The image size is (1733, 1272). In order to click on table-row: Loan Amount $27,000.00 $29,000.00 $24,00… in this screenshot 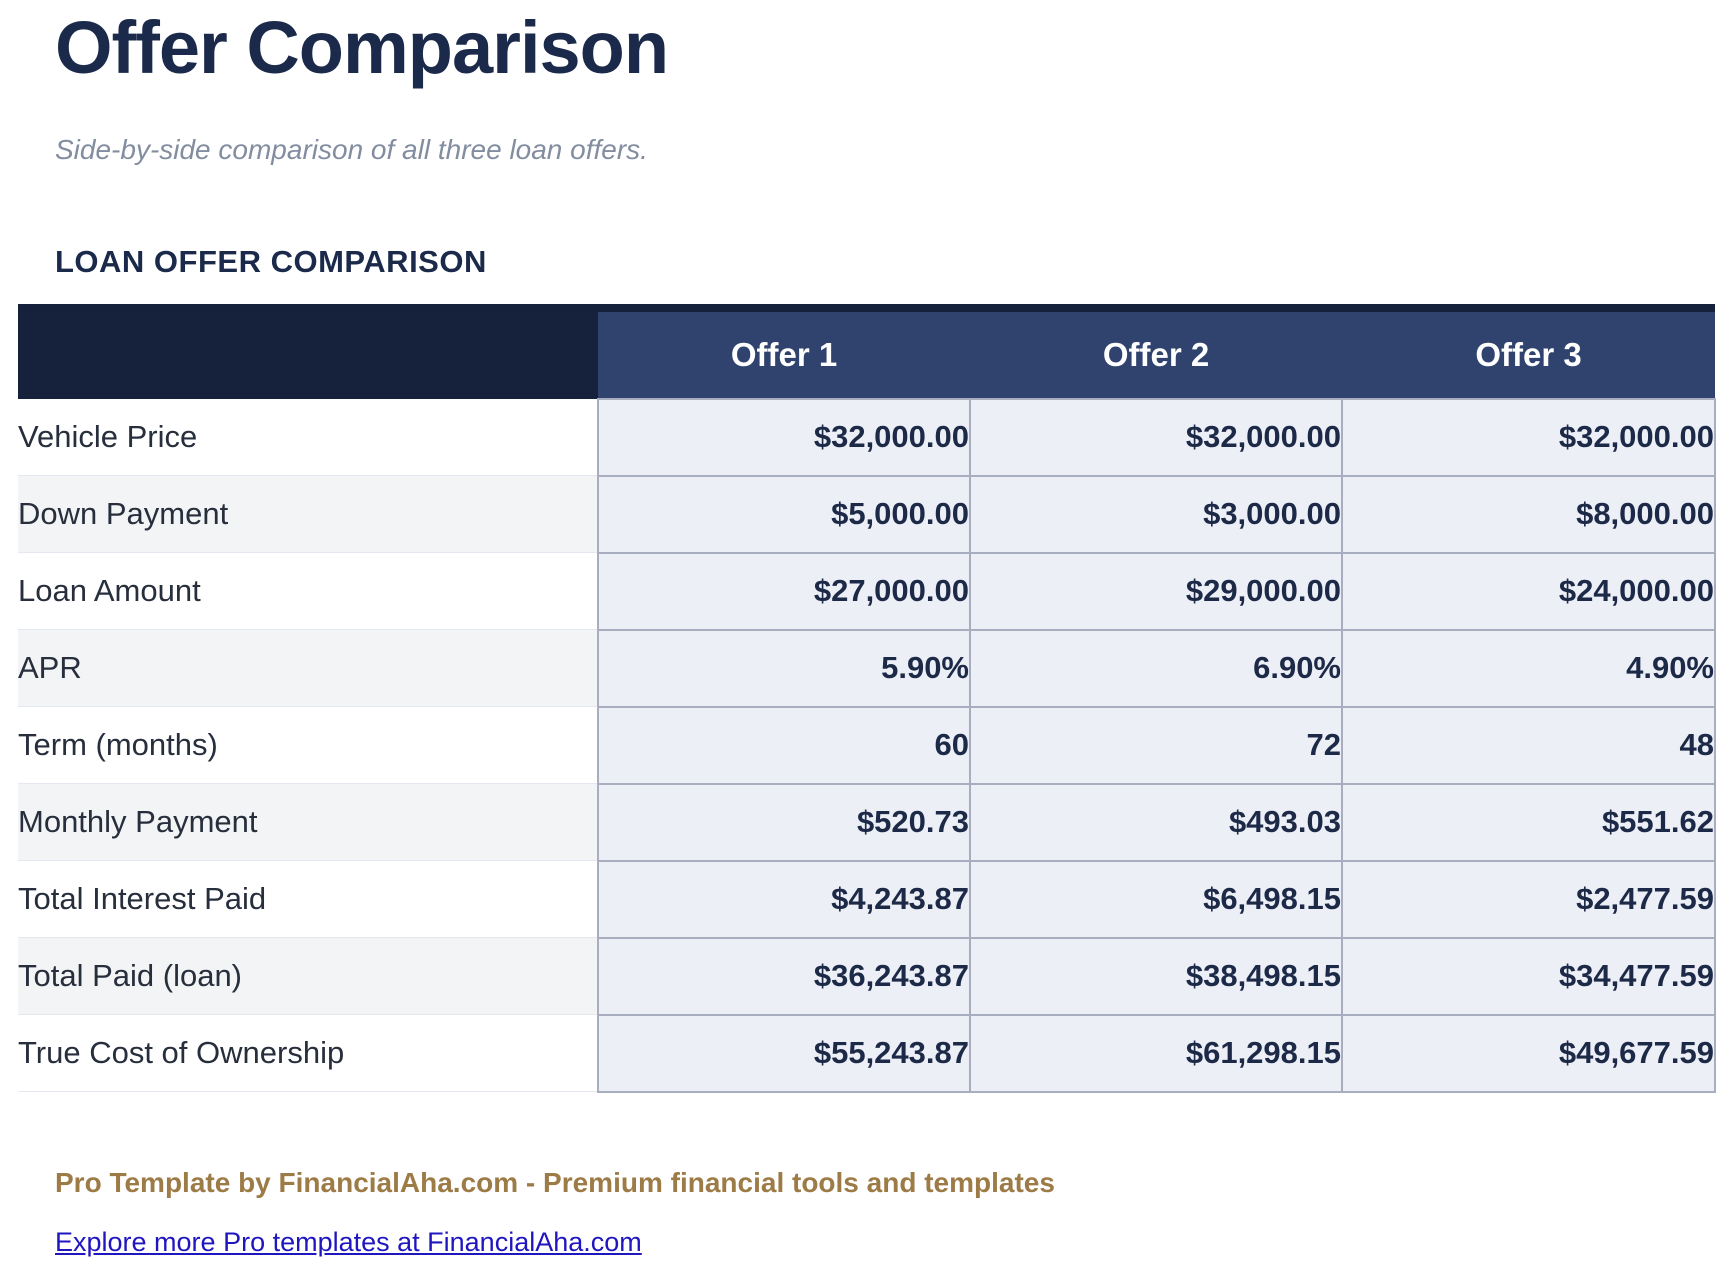, I will do `click(867, 591)`.